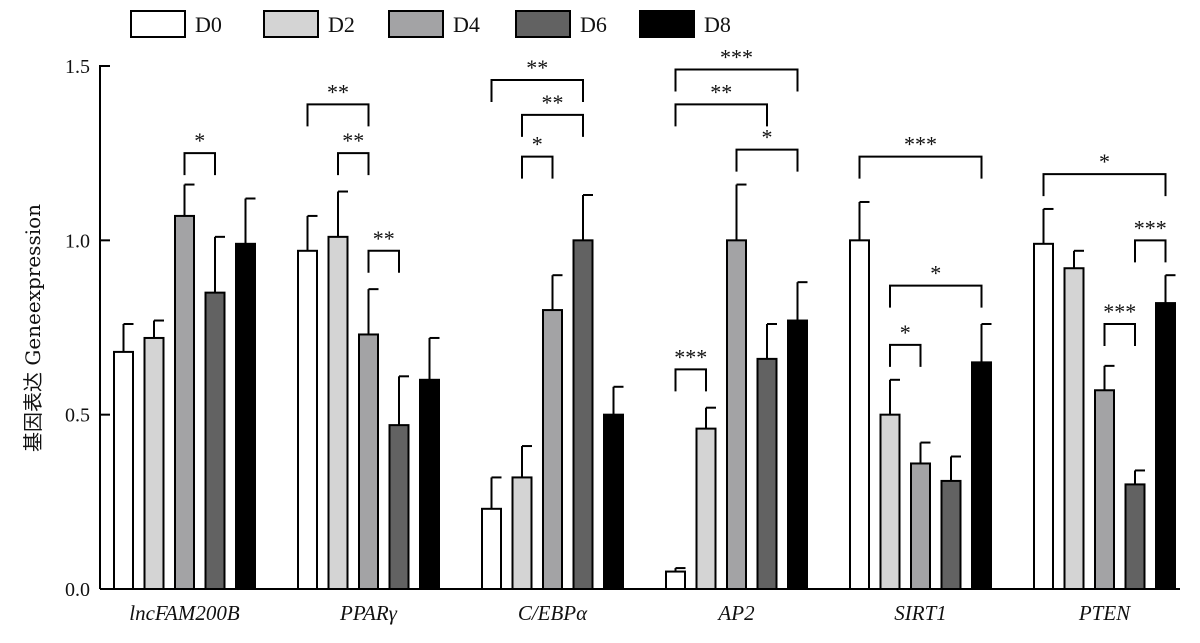 The image size is (1200, 643). I want to click on y-axis-title: 基因表达 Geneexpression, so click(33, 328).